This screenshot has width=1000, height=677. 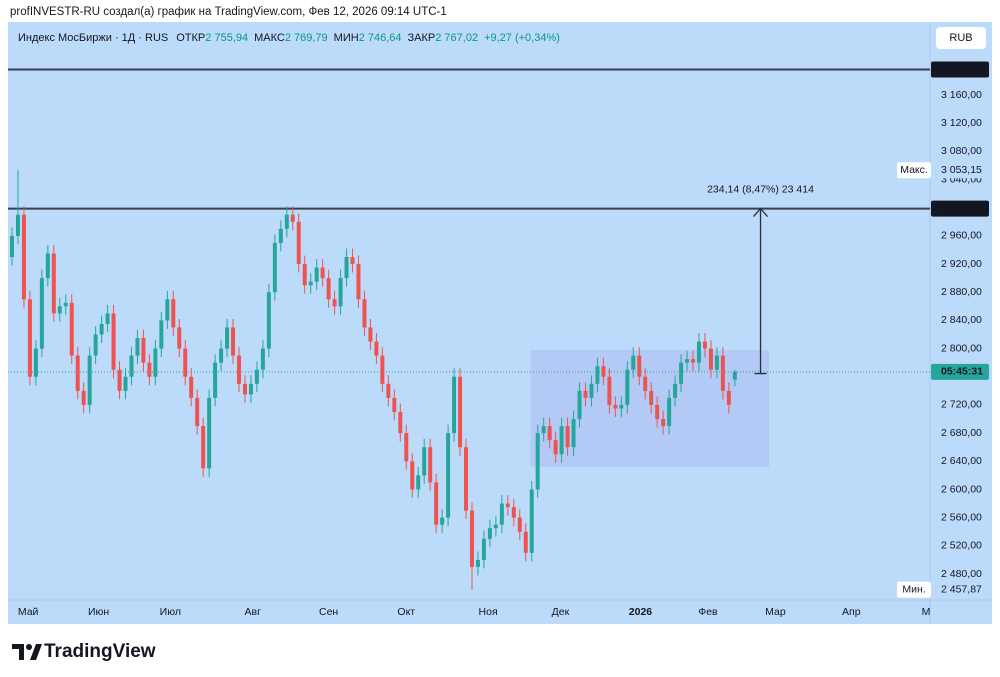 I want to click on y-tick-label: 2 520,00, so click(x=961, y=546).